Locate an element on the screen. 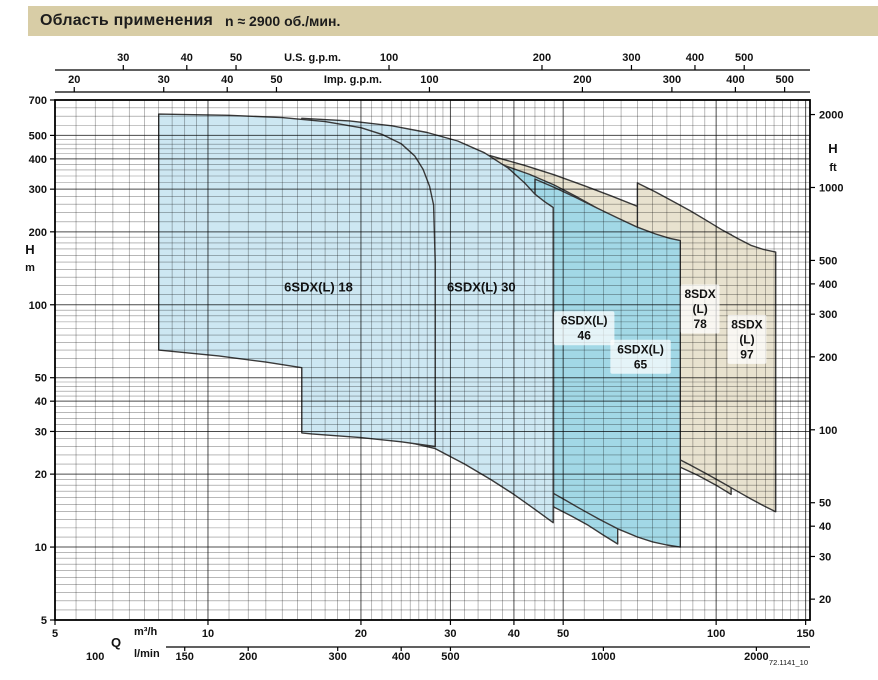  label-box-8sdx78 is located at coordinates (700, 309).